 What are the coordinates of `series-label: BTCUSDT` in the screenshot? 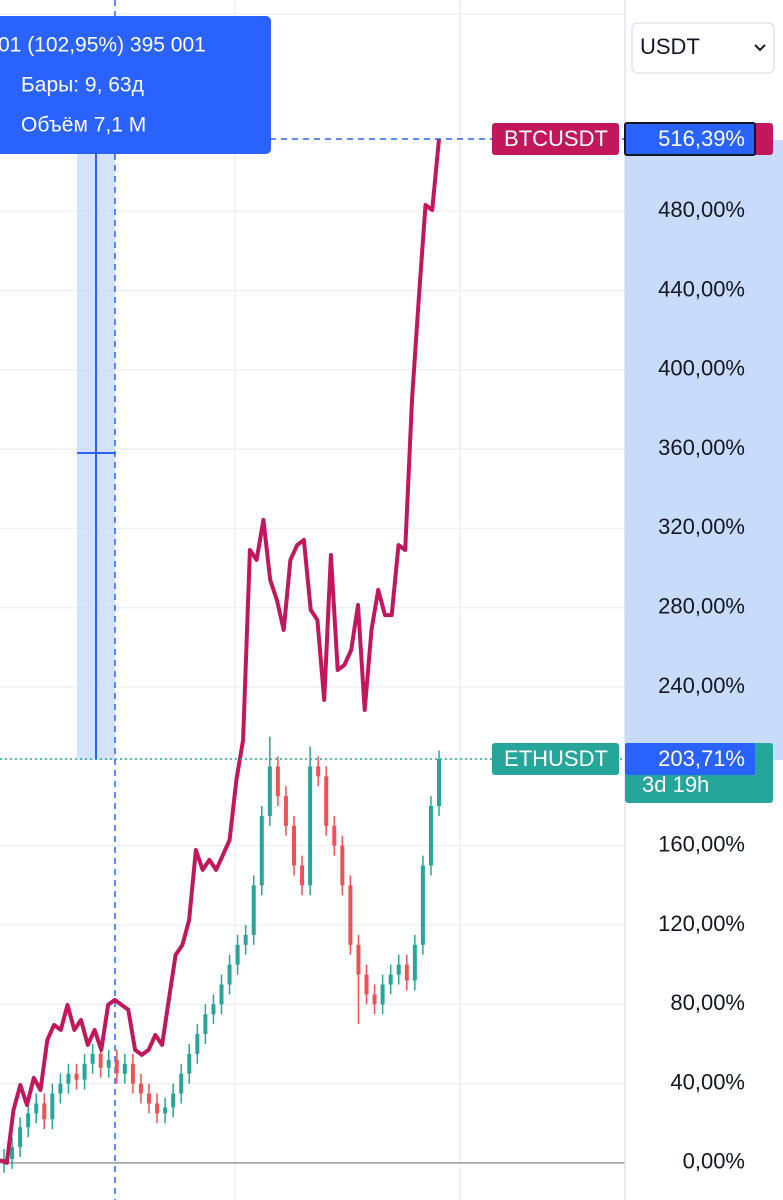 It's located at (556, 138).